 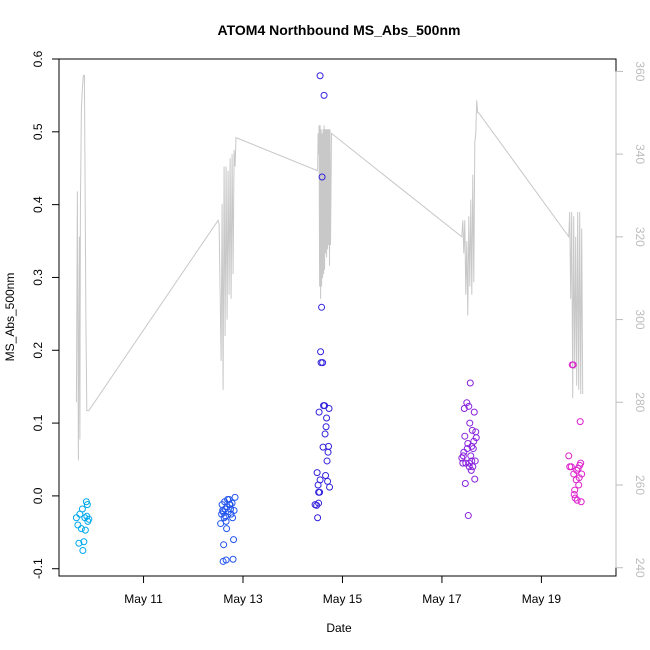 I want to click on chart-title: ATOM4 Northbound MS_Abs_500nm, so click(x=339, y=30).